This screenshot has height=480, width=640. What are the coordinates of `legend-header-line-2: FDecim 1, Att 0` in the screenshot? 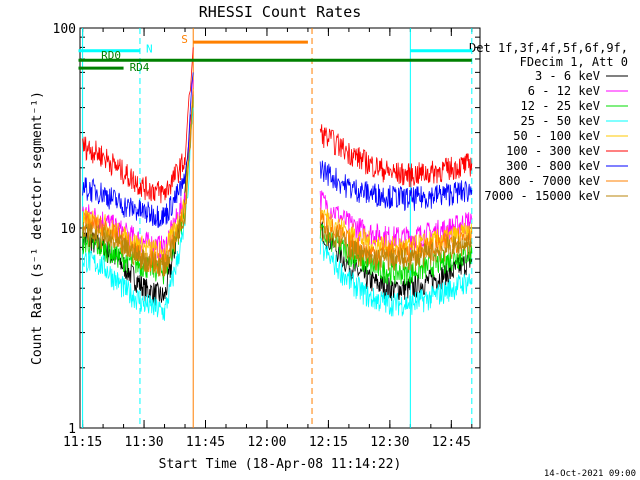 It's located at (574, 62).